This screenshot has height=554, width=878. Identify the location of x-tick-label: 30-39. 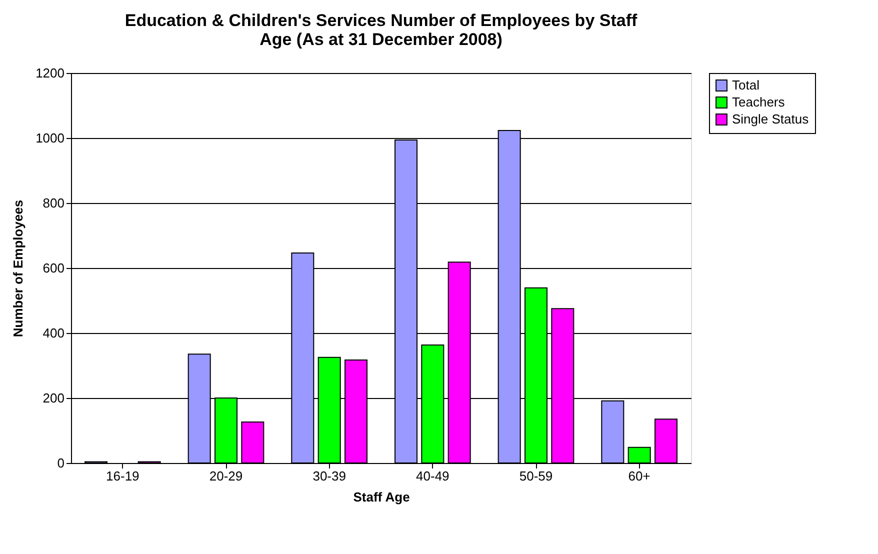
(329, 476).